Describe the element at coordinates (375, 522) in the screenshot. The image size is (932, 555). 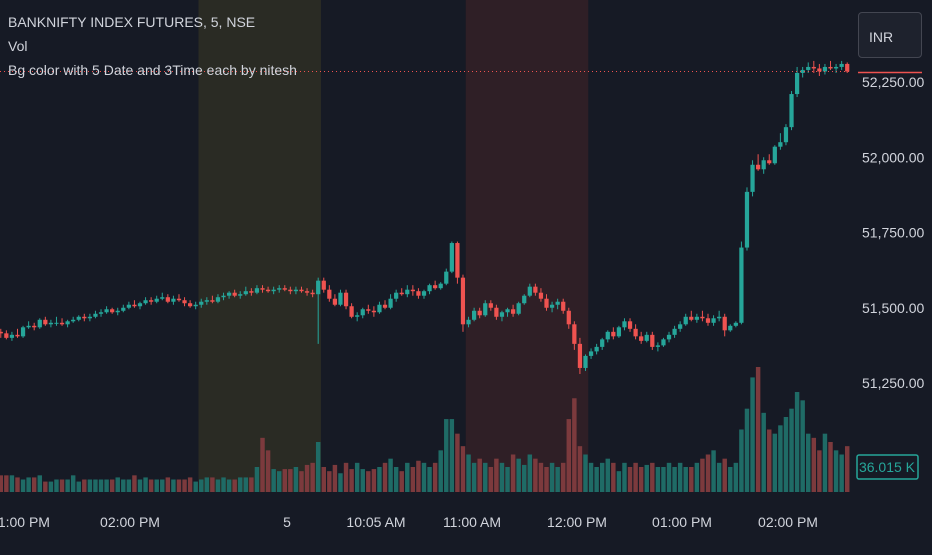
I see `time-tick-label: 10:05 AM` at that location.